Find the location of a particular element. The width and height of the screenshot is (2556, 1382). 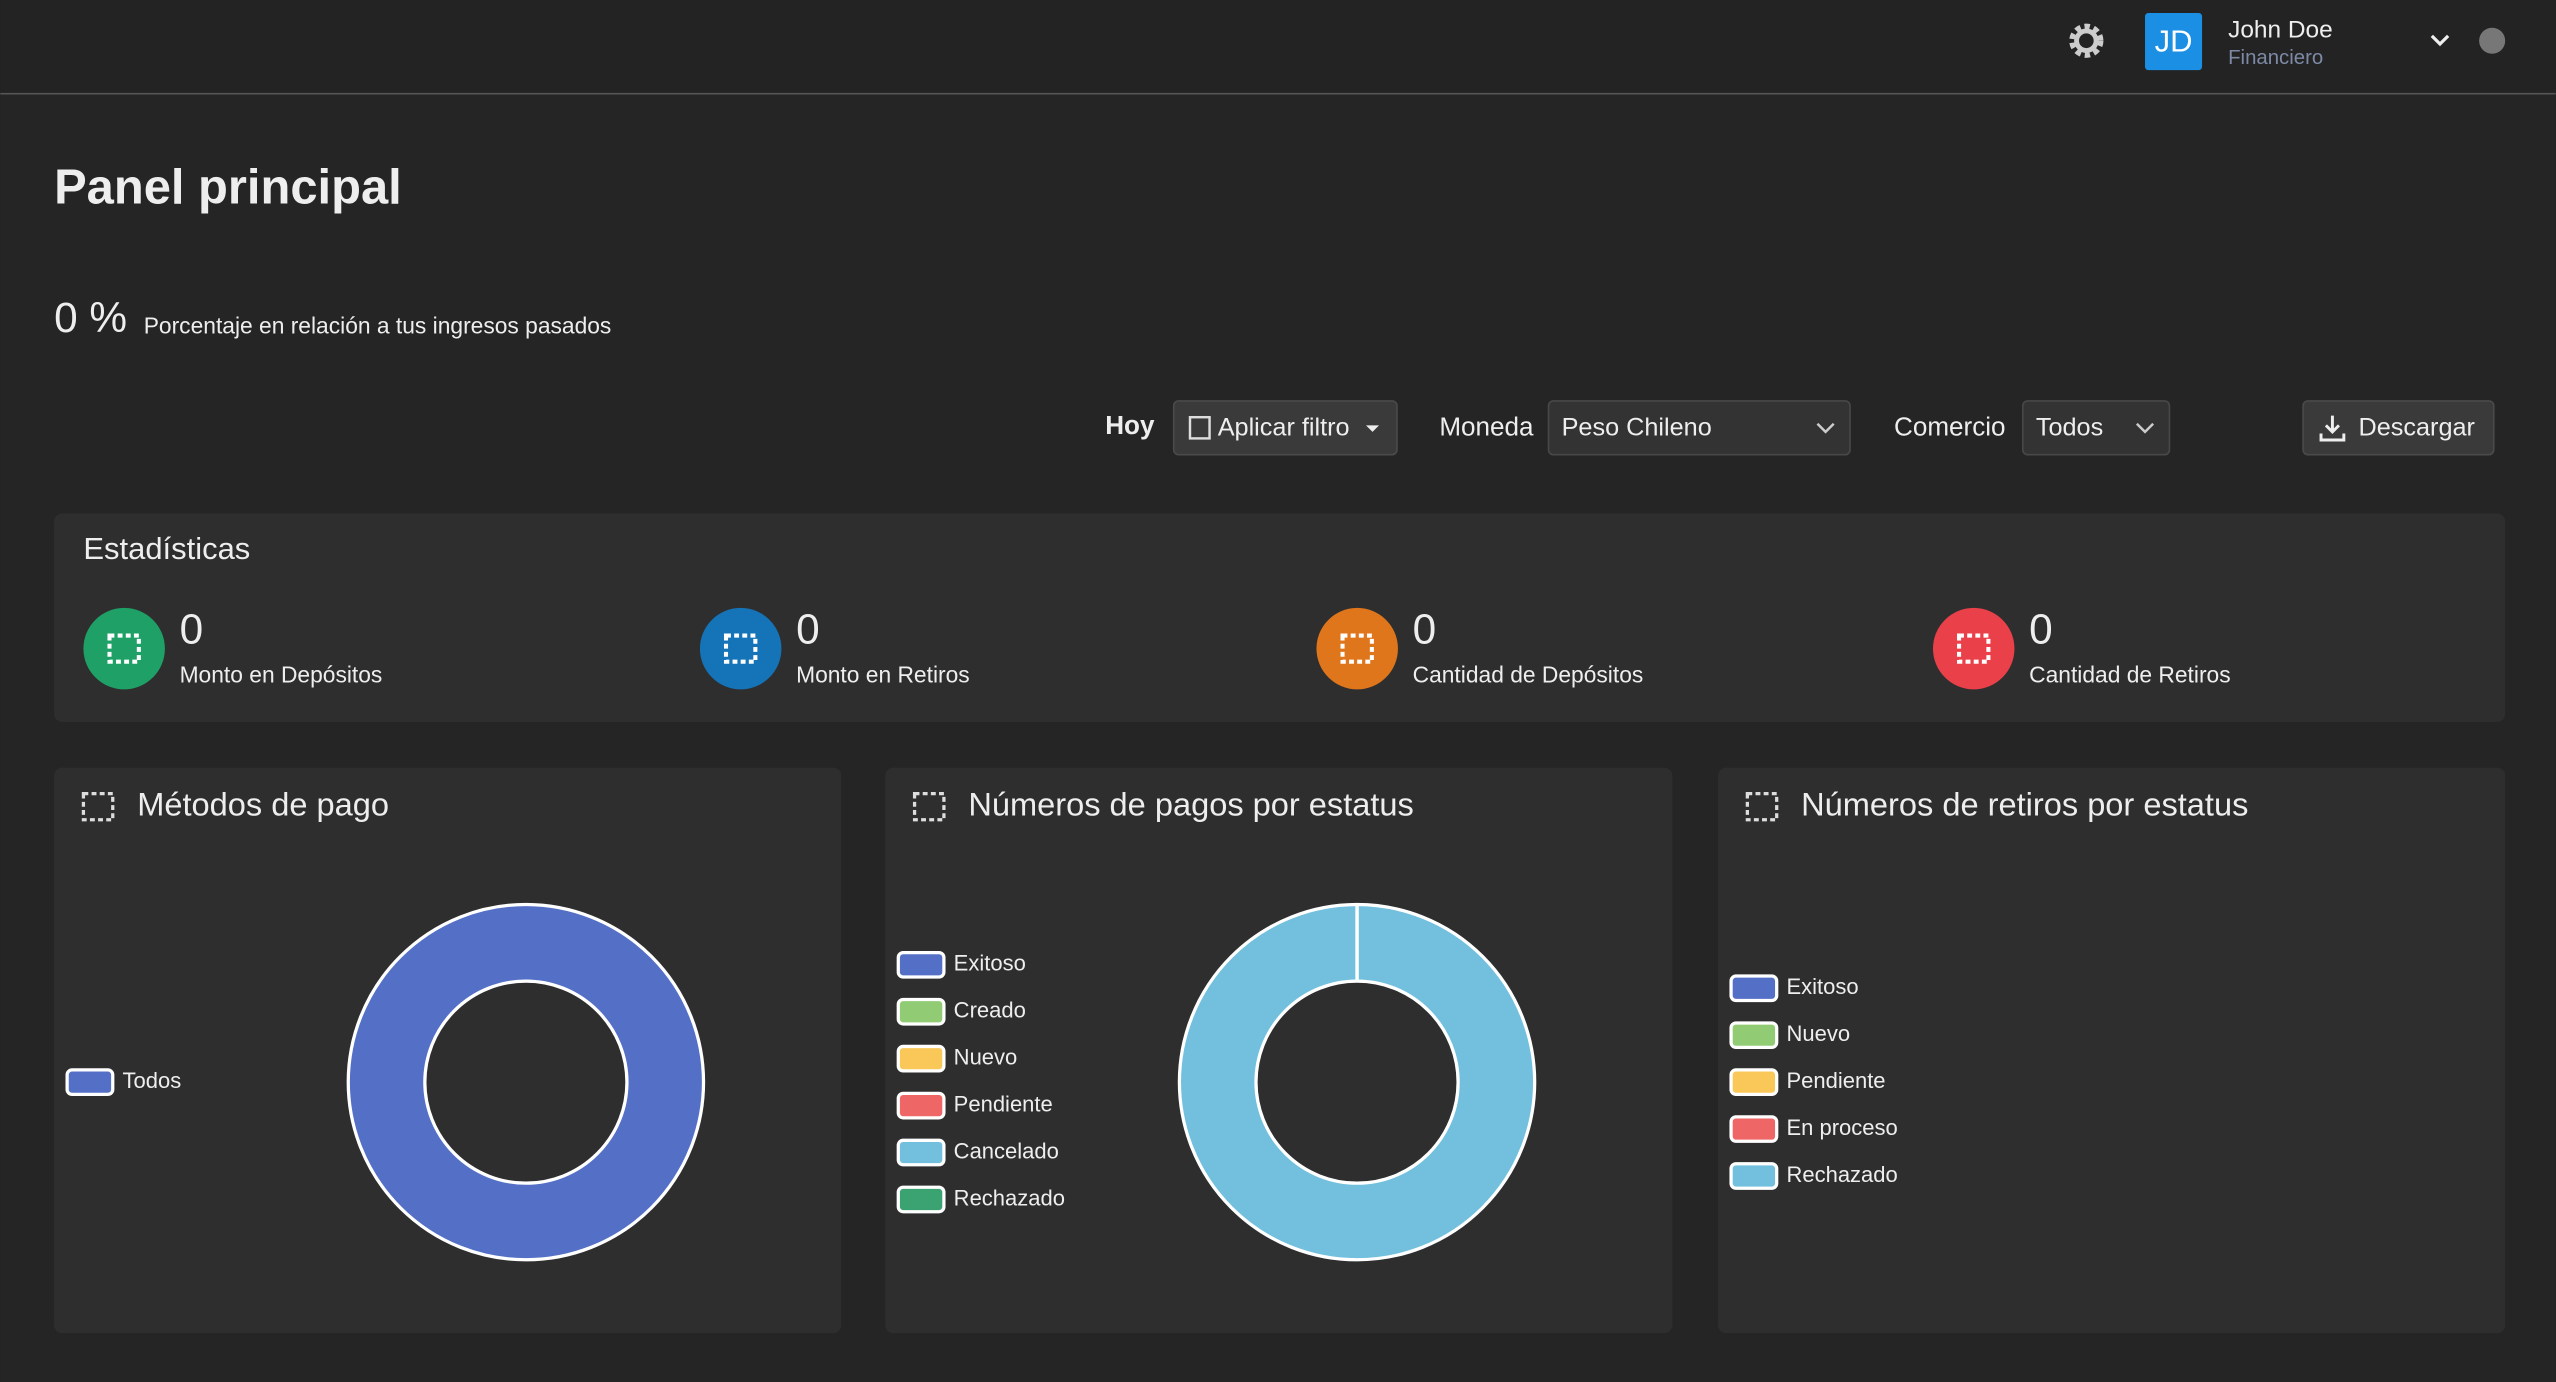

currency-select: Peso Chileno is located at coordinates (1699, 428).